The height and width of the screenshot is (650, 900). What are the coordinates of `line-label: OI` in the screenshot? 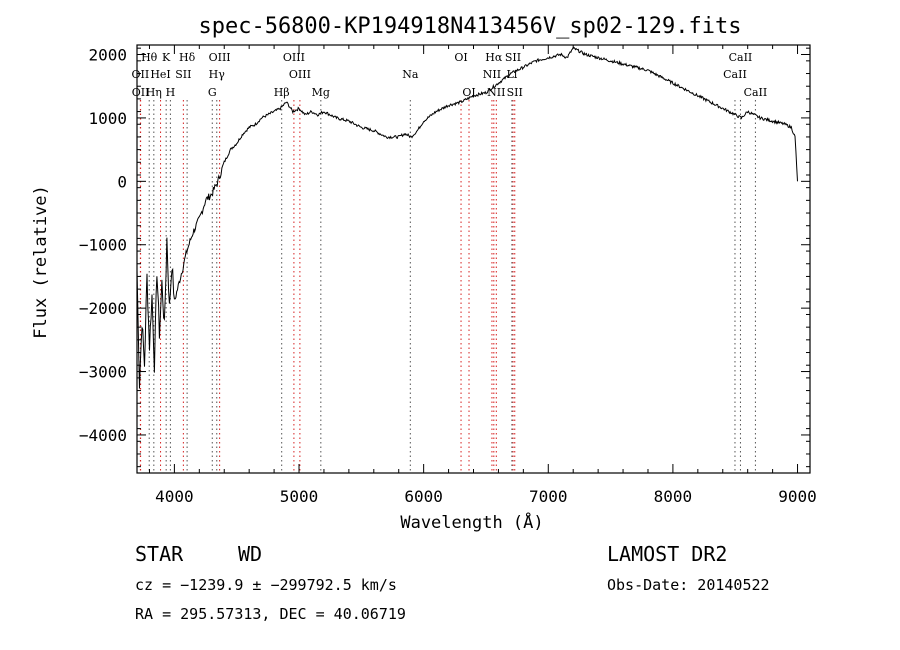 It's located at (460, 57).